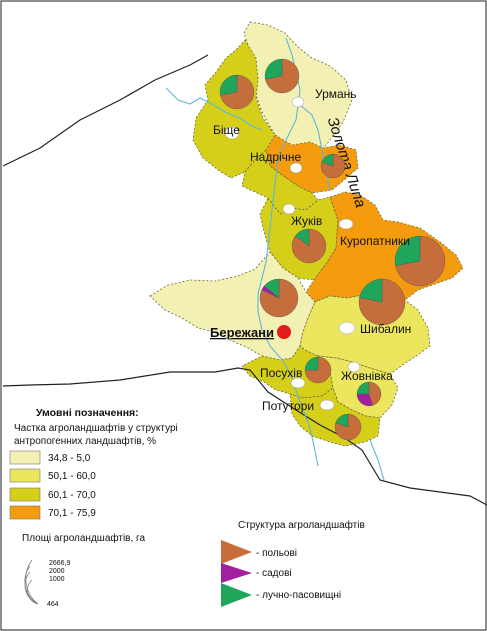 The image size is (487, 631). What do you see at coordinates (347, 328) in the screenshot?
I see `shybalyn-settlement-marker` at bounding box center [347, 328].